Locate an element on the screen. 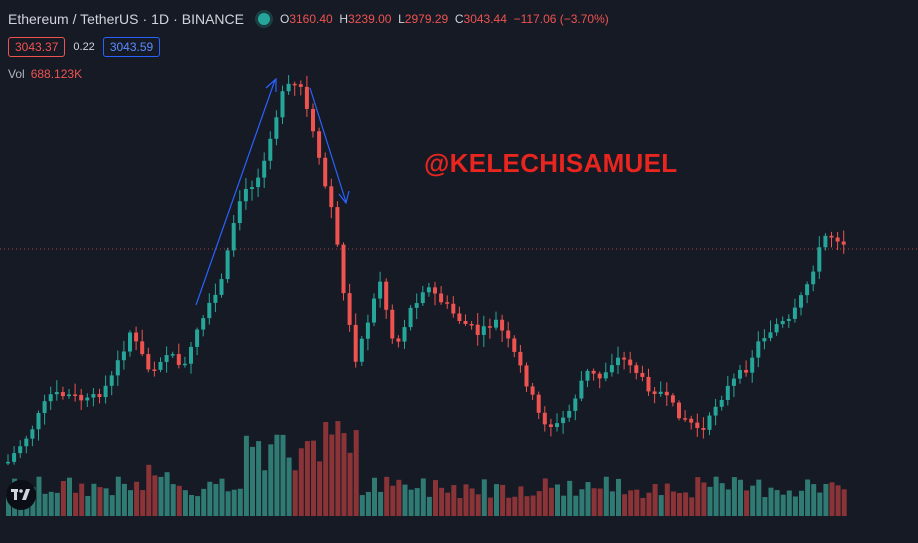  volume-label: Vol is located at coordinates (16, 74).